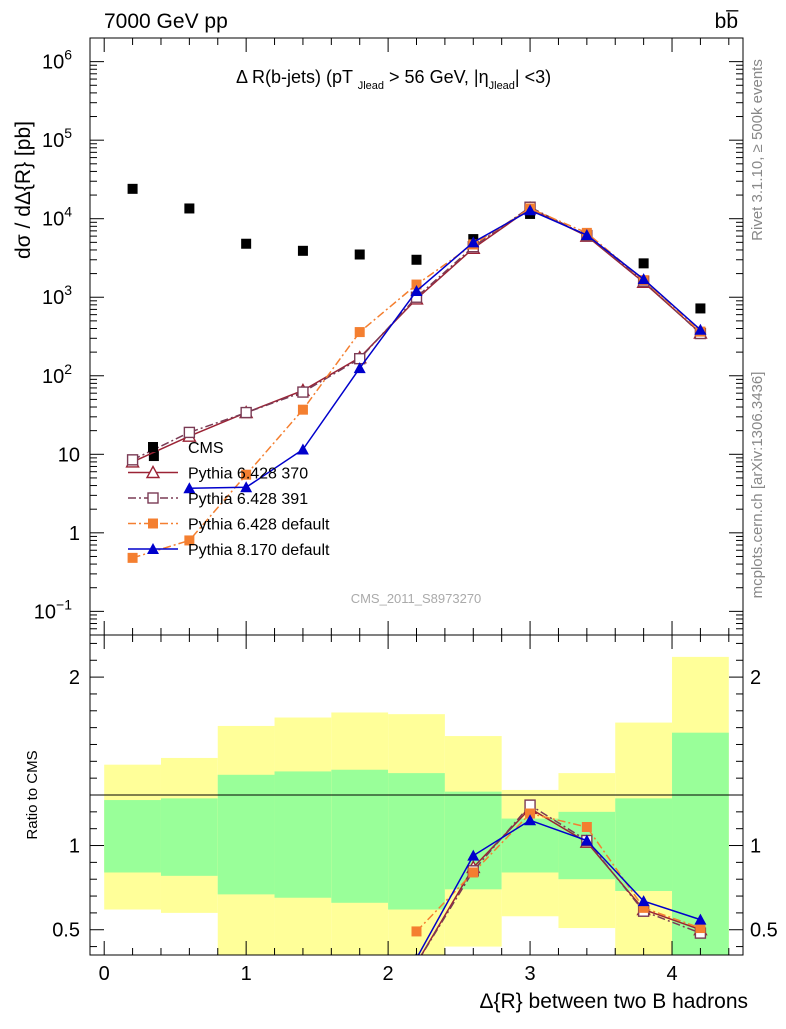  Describe the element at coordinates (671, 974) in the screenshot. I see `x-tick-label: 4` at that location.